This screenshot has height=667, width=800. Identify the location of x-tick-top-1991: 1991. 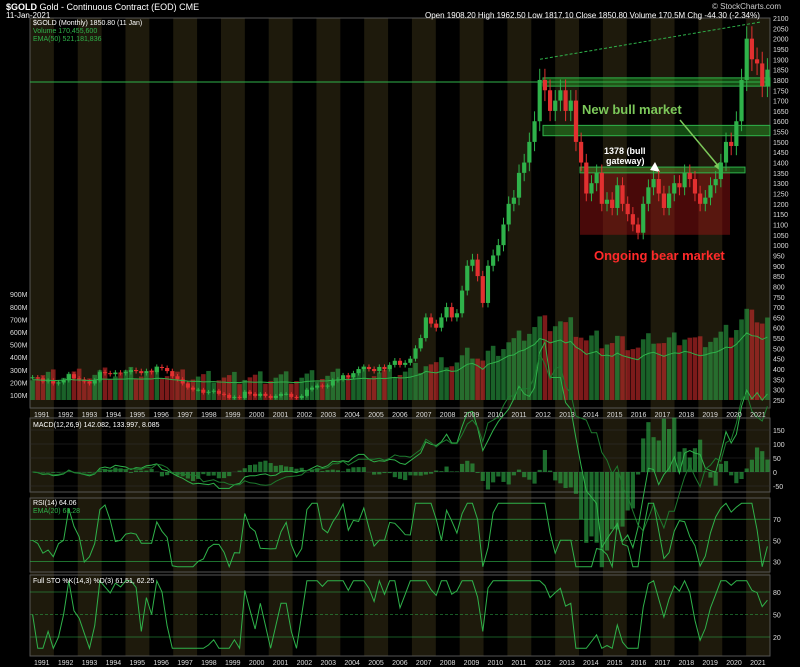
(42, 415).